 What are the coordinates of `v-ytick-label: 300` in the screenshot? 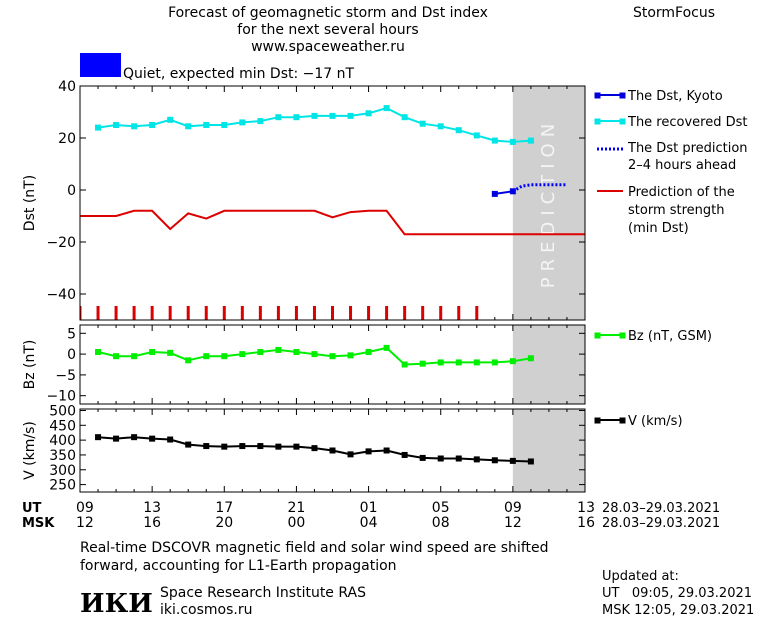 It's located at (62, 471).